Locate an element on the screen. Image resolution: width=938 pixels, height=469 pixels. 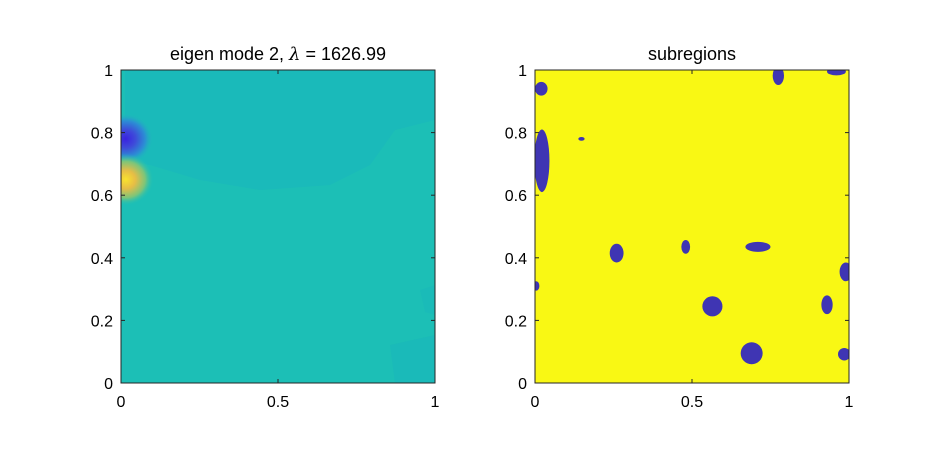
eigen-mode-peaks is located at coordinates (137, 159).